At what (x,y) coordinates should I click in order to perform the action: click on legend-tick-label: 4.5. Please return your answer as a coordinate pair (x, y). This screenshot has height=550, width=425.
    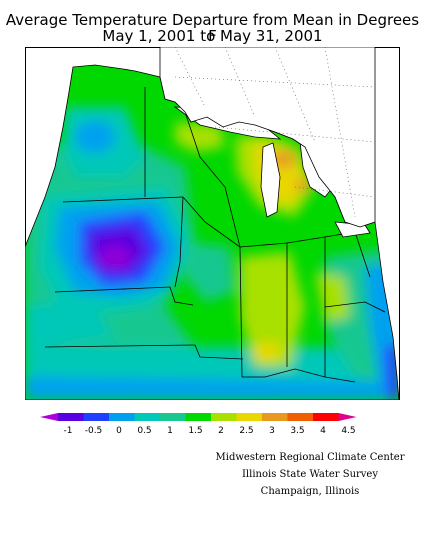
    Looking at the image, I should click on (348, 431).